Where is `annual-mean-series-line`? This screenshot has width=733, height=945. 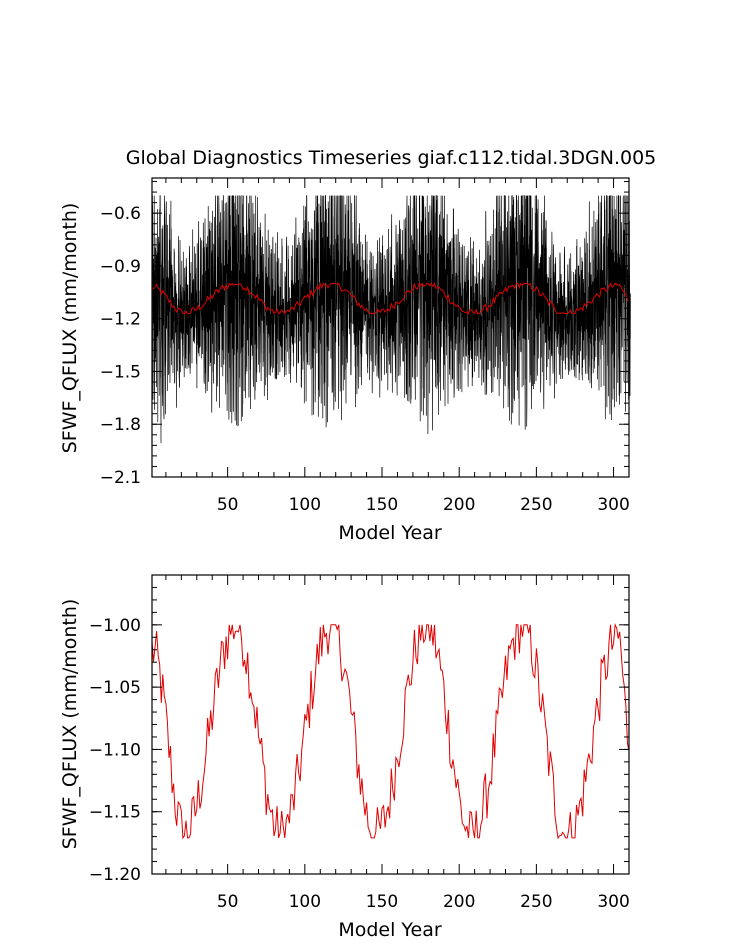 annual-mean-series-line is located at coordinates (390, 298).